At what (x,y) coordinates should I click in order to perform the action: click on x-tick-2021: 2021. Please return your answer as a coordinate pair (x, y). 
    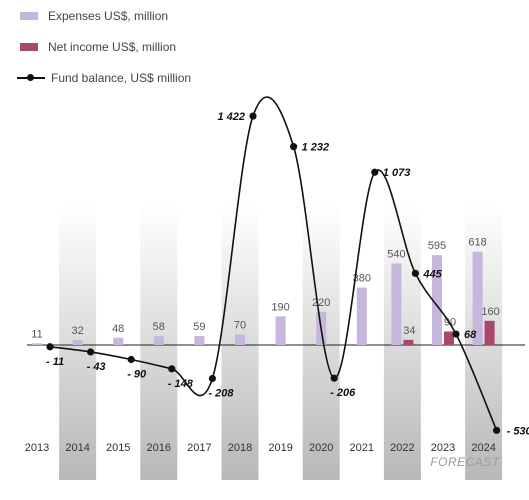
    Looking at the image, I should click on (362, 448).